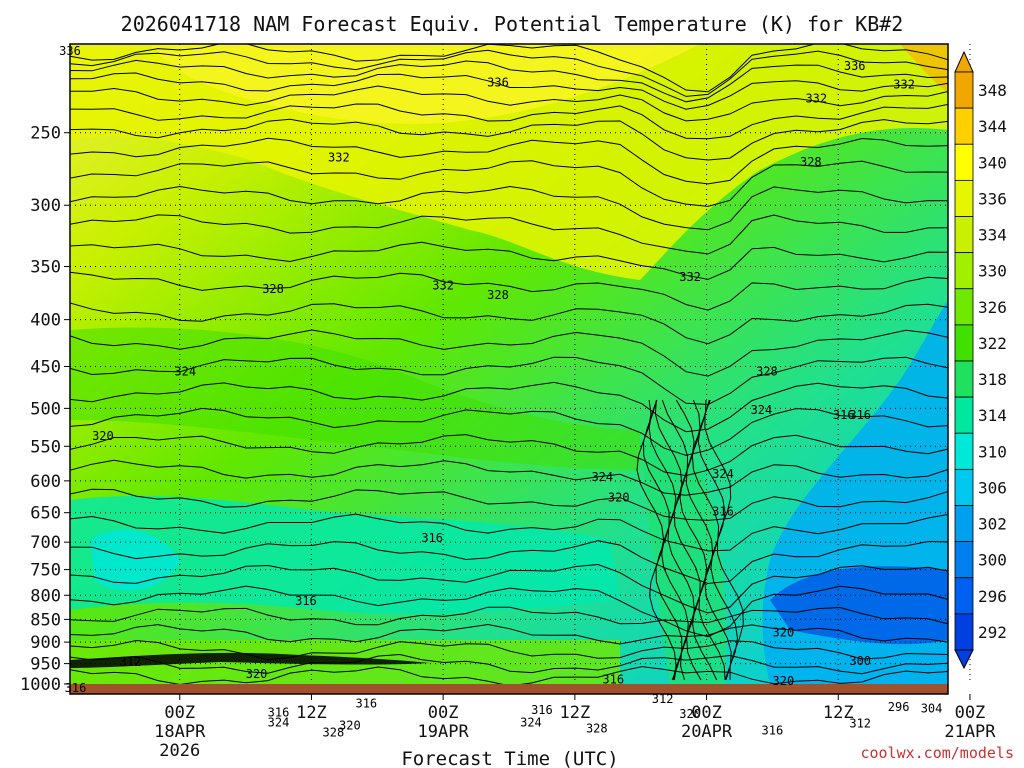  What do you see at coordinates (899, 707) in the screenshot?
I see `contour-label: 296` at bounding box center [899, 707].